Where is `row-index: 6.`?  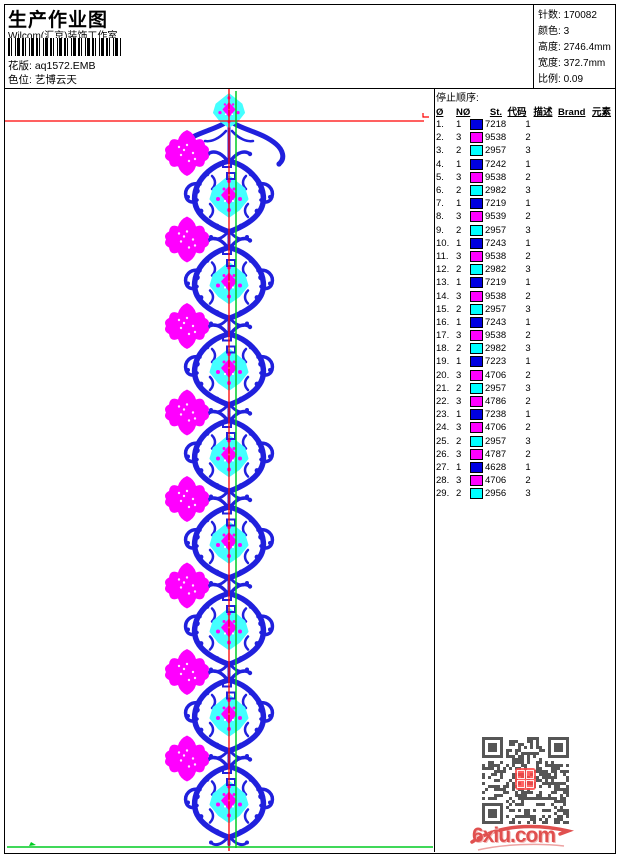 row-index: 6. is located at coordinates (440, 191).